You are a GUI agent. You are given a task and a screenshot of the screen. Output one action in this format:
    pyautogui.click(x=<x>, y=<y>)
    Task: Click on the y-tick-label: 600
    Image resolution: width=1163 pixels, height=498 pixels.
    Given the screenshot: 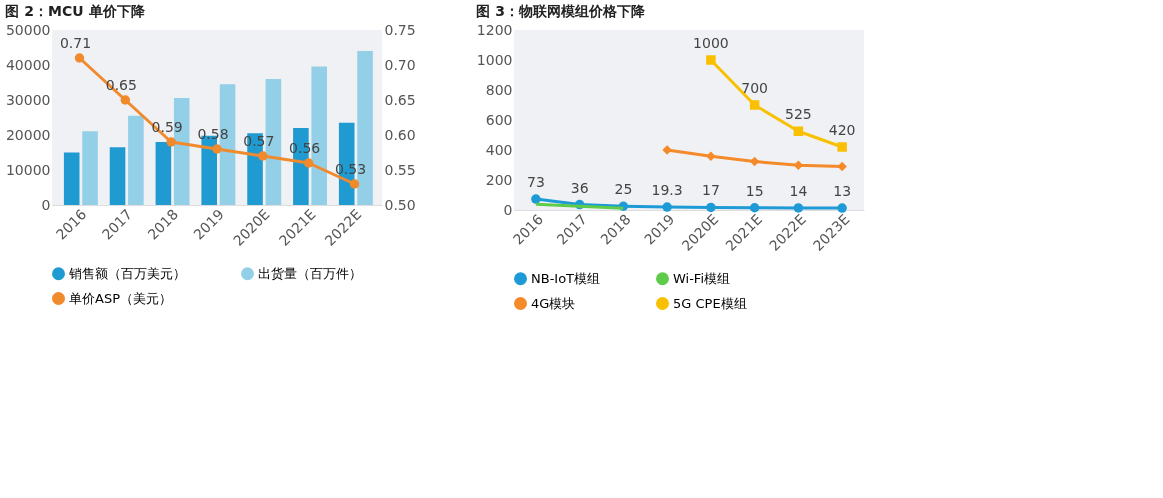 What is the action you would take?
    pyautogui.click(x=499, y=119)
    